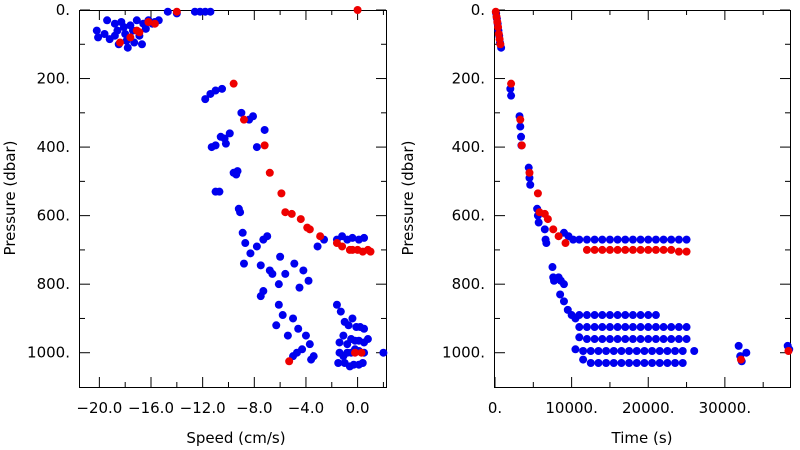 The width and height of the screenshot is (800, 450). I want to click on right-x-axis-title: Time (s), so click(642, 438).